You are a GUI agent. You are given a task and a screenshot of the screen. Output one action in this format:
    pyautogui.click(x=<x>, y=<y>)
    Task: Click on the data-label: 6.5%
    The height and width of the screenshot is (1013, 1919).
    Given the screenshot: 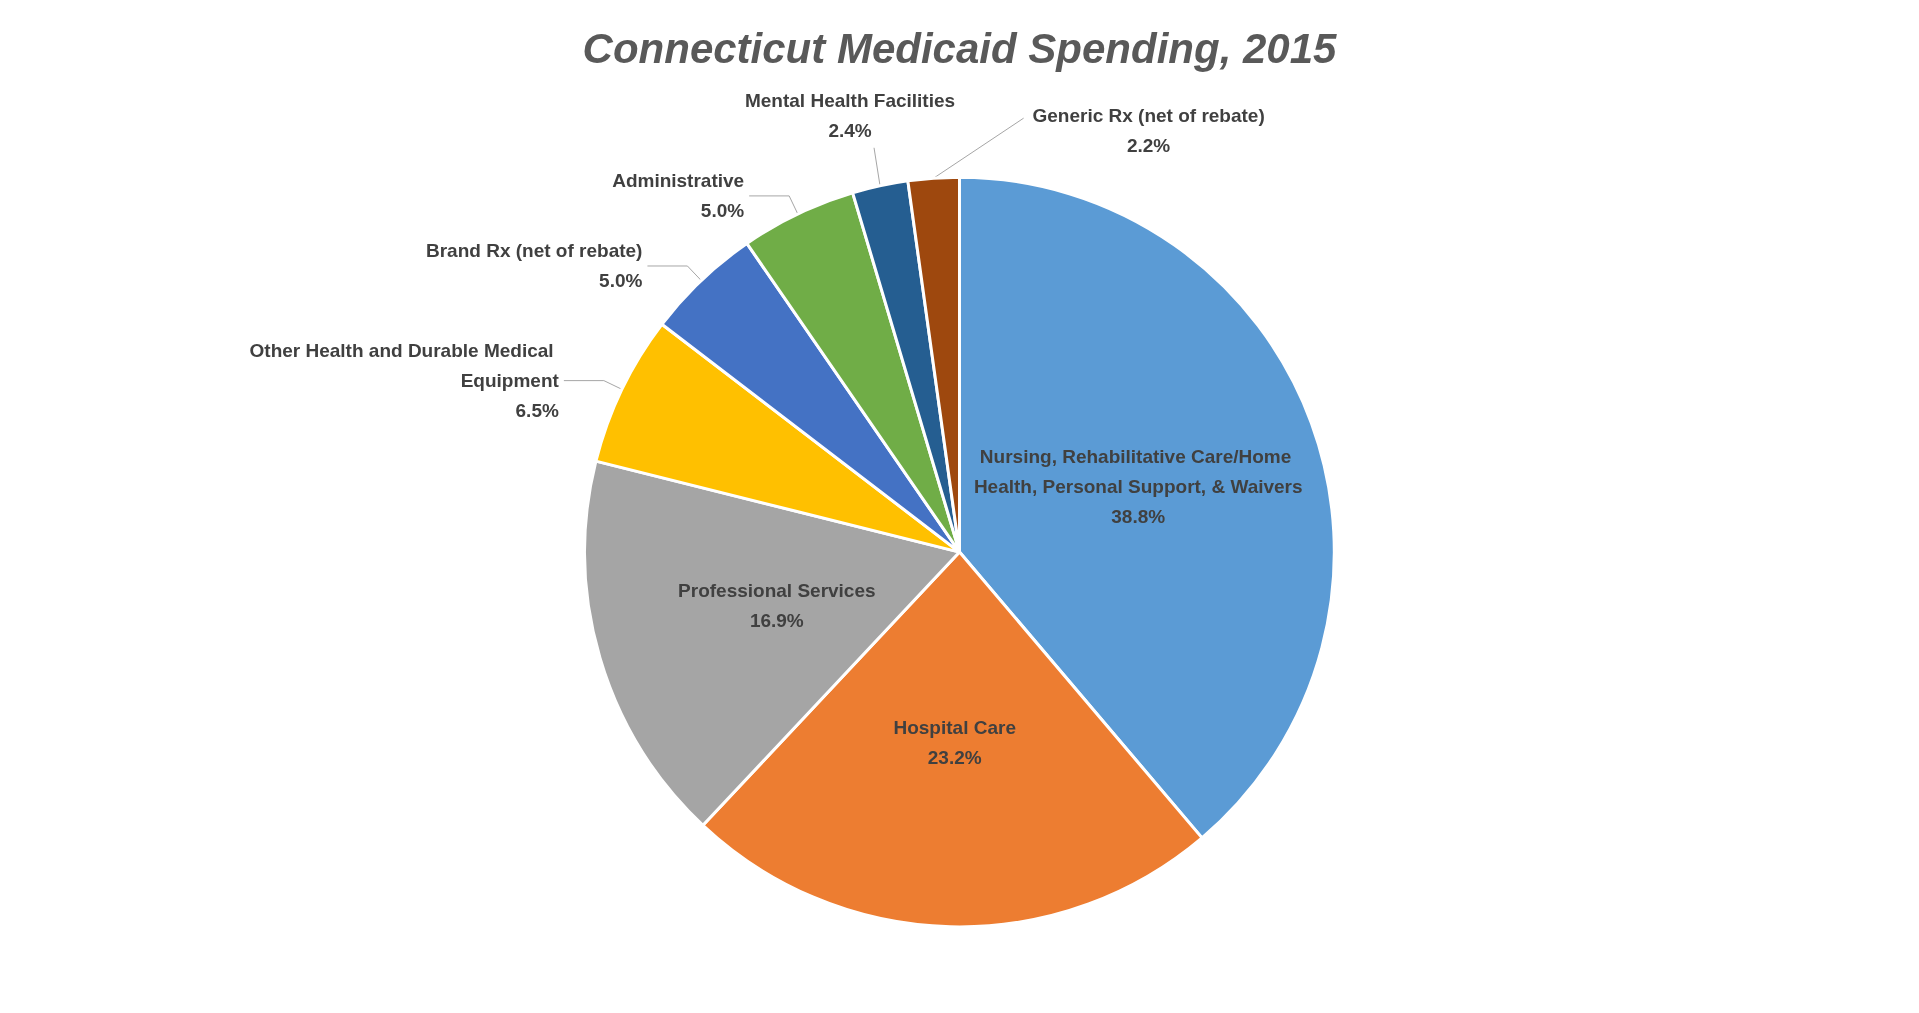 What is the action you would take?
    pyautogui.click(x=537, y=411)
    